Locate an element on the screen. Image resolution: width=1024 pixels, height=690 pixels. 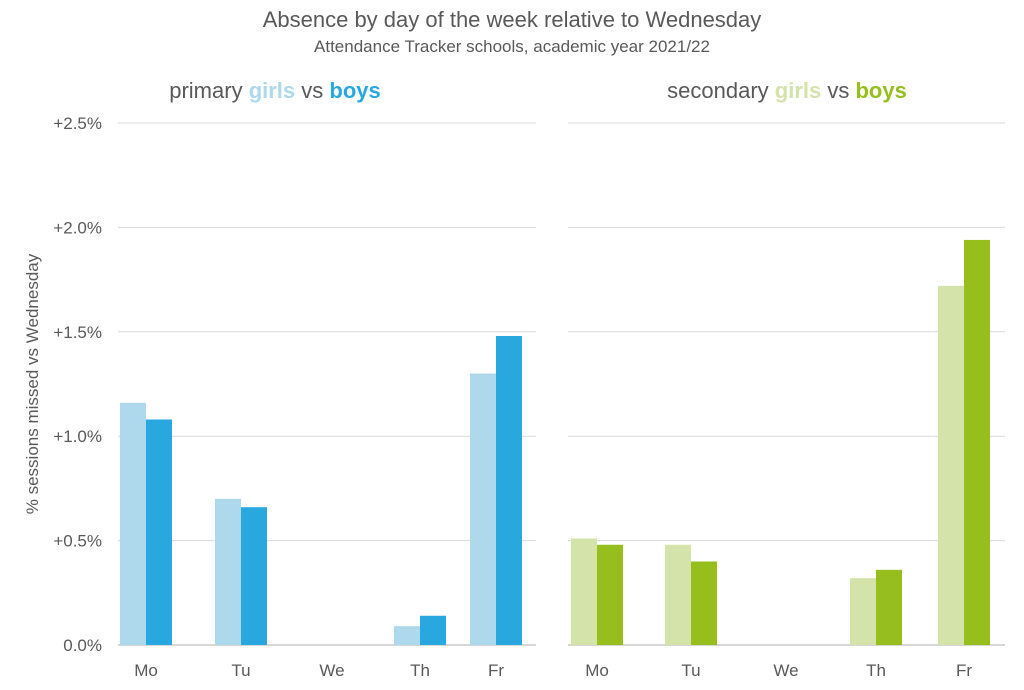
bar-secondary-boys-Fr is located at coordinates (977, 442).